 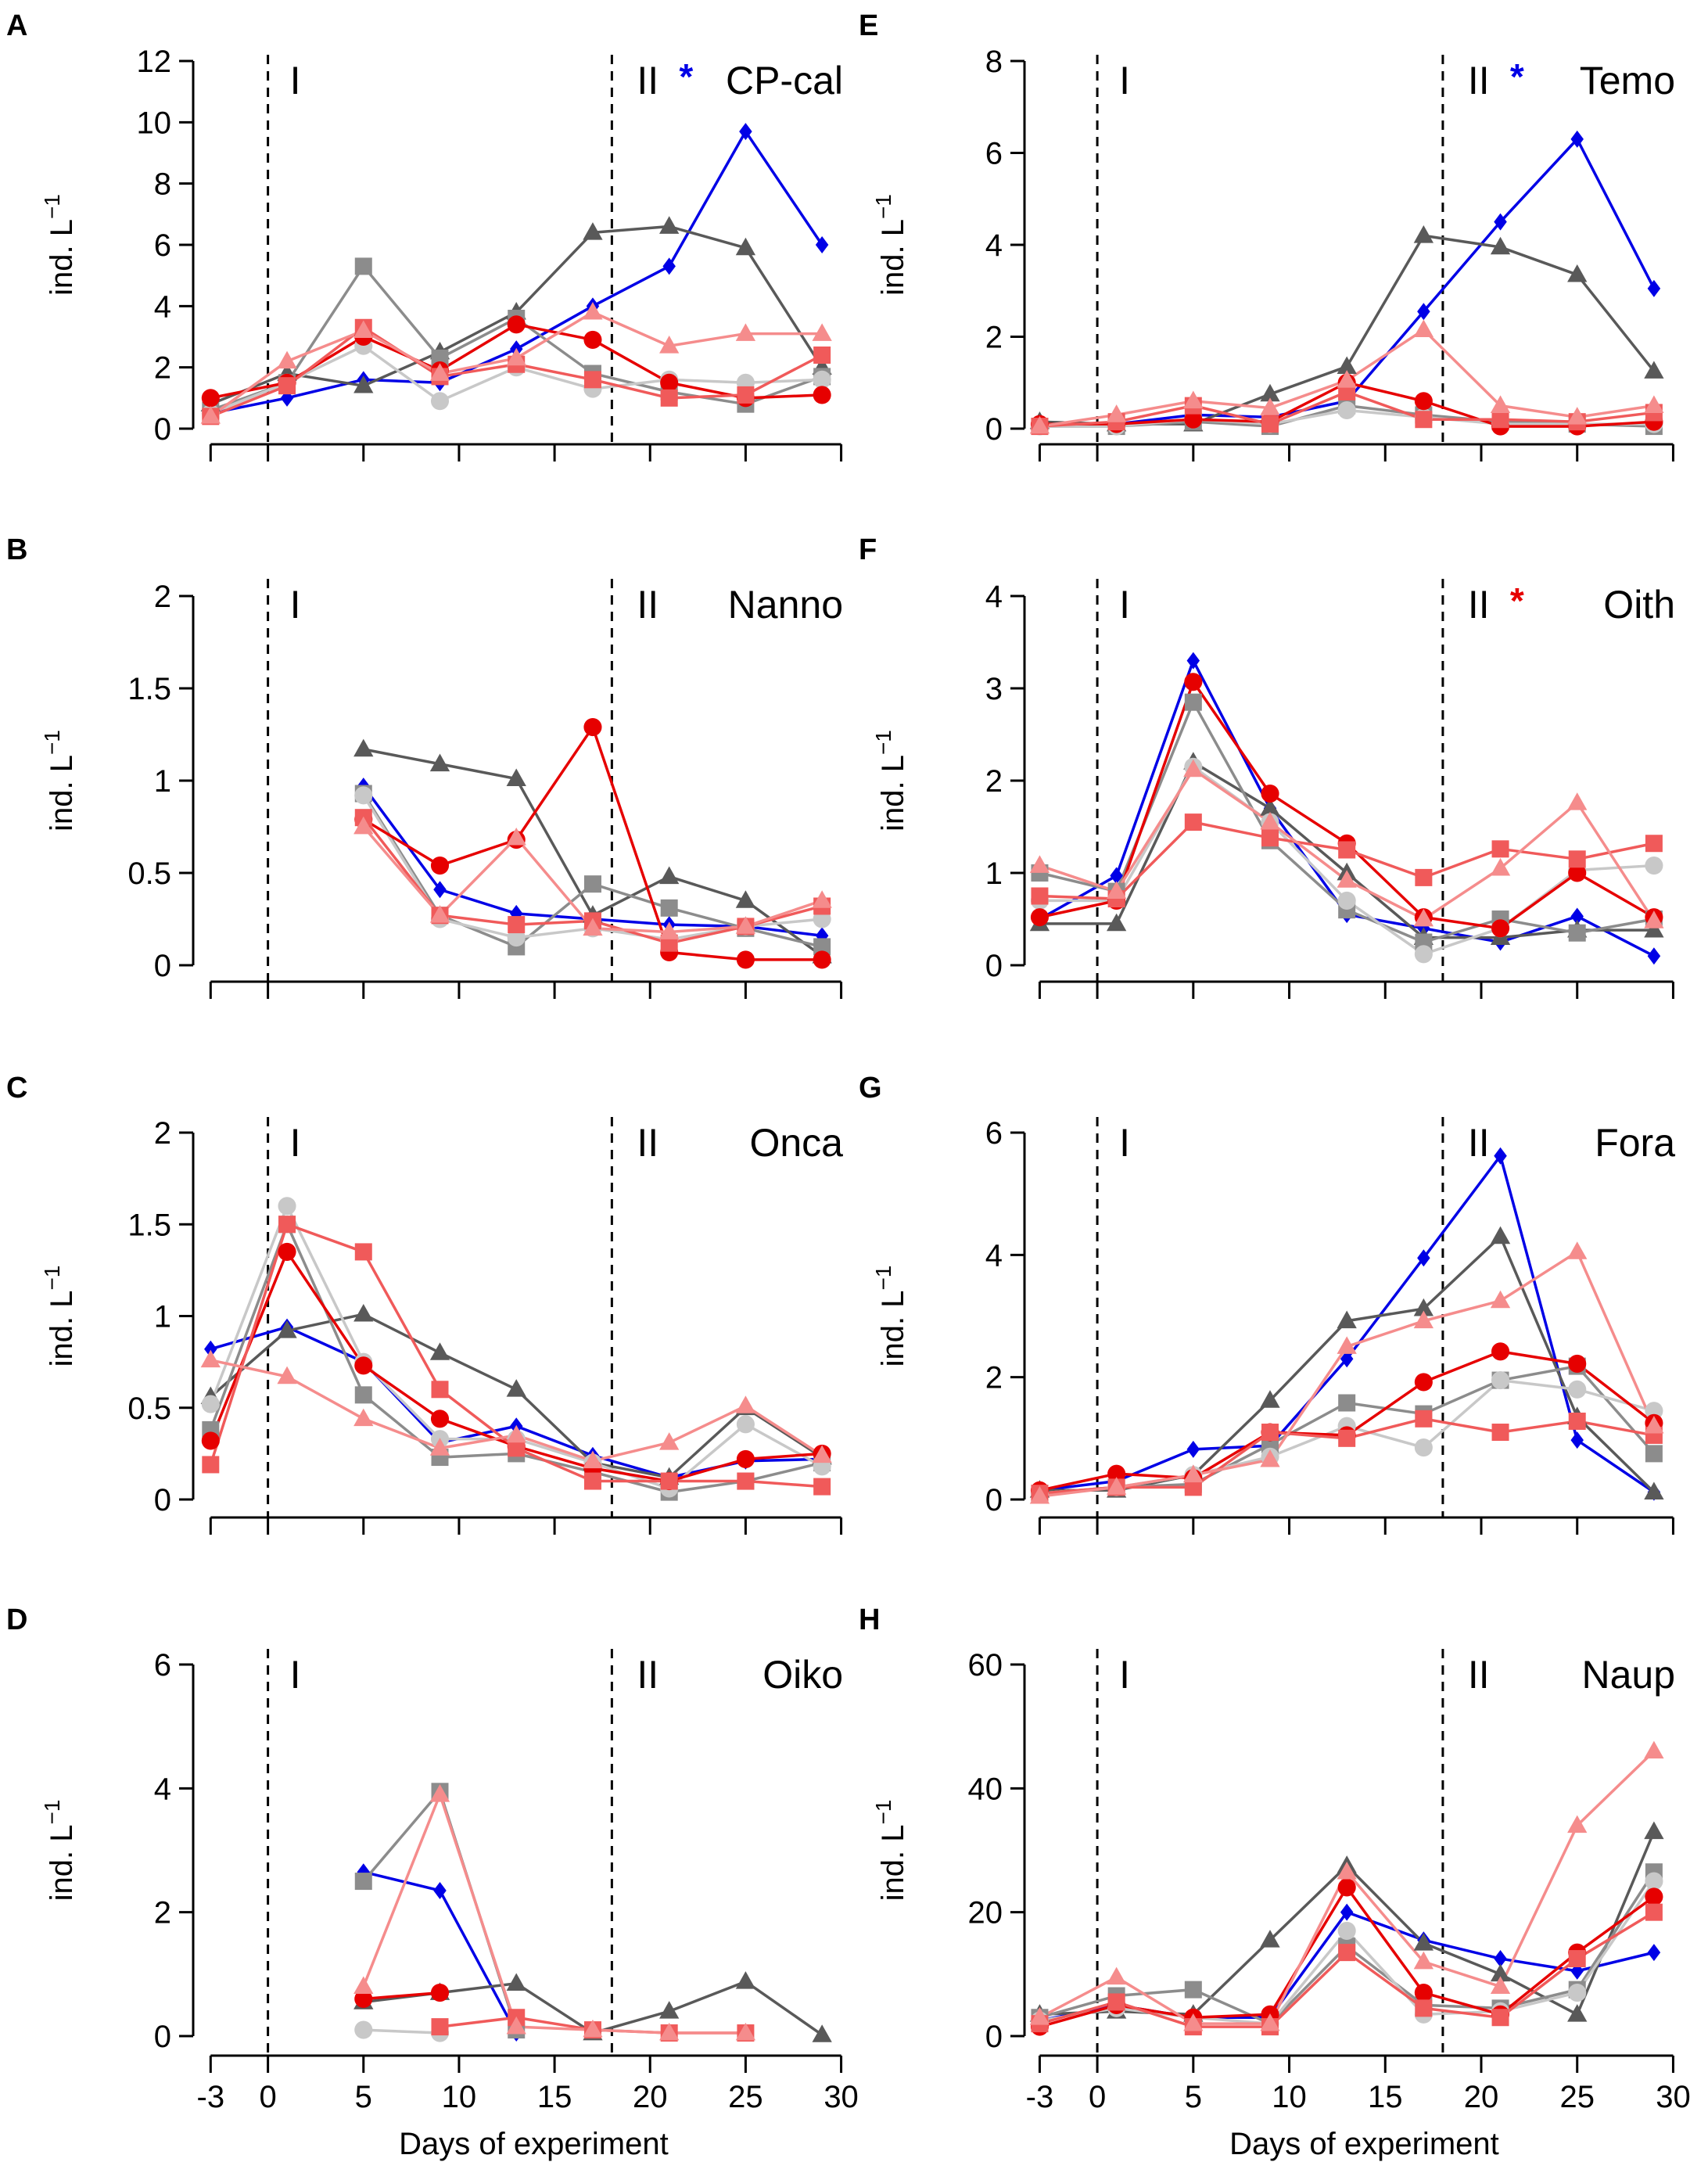 I want to click on phase-label-I: I, so click(x=296, y=605).